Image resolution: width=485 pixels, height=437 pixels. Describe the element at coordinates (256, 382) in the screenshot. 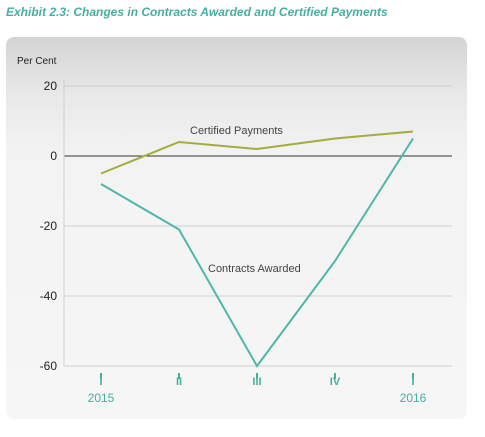

I see `x-tick-label: III` at that location.